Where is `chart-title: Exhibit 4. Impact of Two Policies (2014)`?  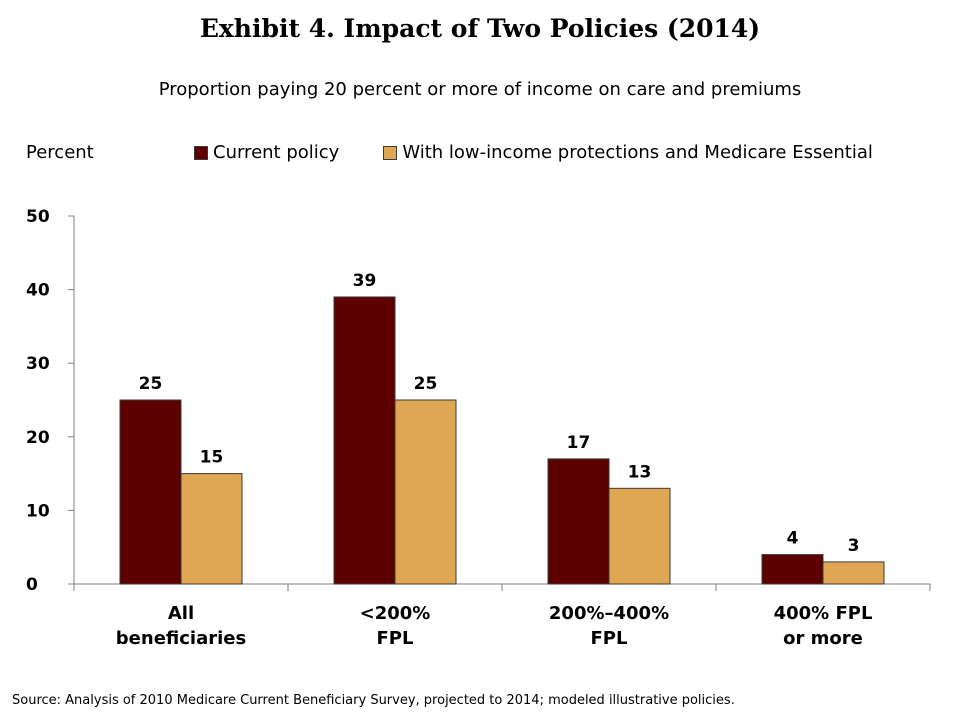 chart-title: Exhibit 4. Impact of Two Policies (2014) is located at coordinates (480, 28).